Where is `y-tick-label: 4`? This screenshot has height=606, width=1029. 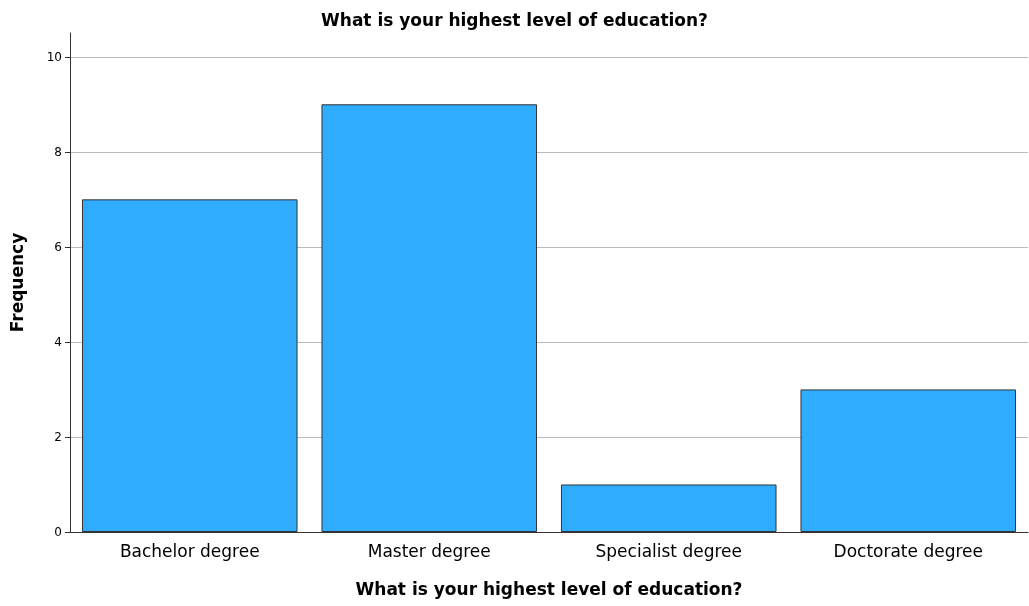 y-tick-label: 4 is located at coordinates (58, 341).